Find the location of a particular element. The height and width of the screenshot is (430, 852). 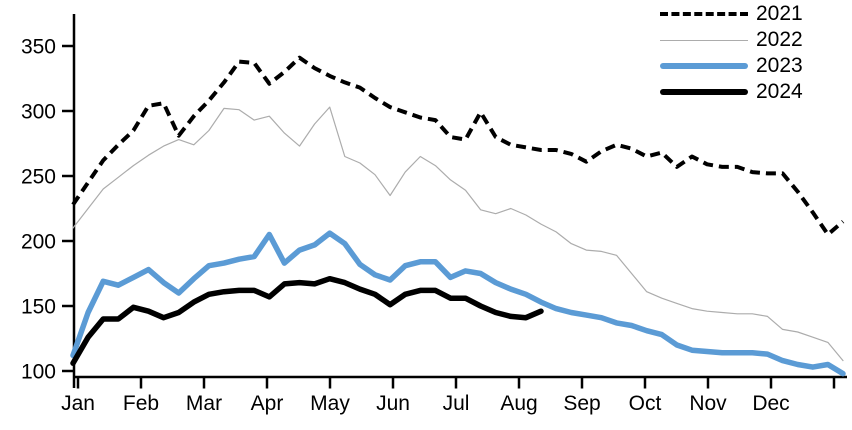

x-tick-label: Jul is located at coordinates (456, 403).